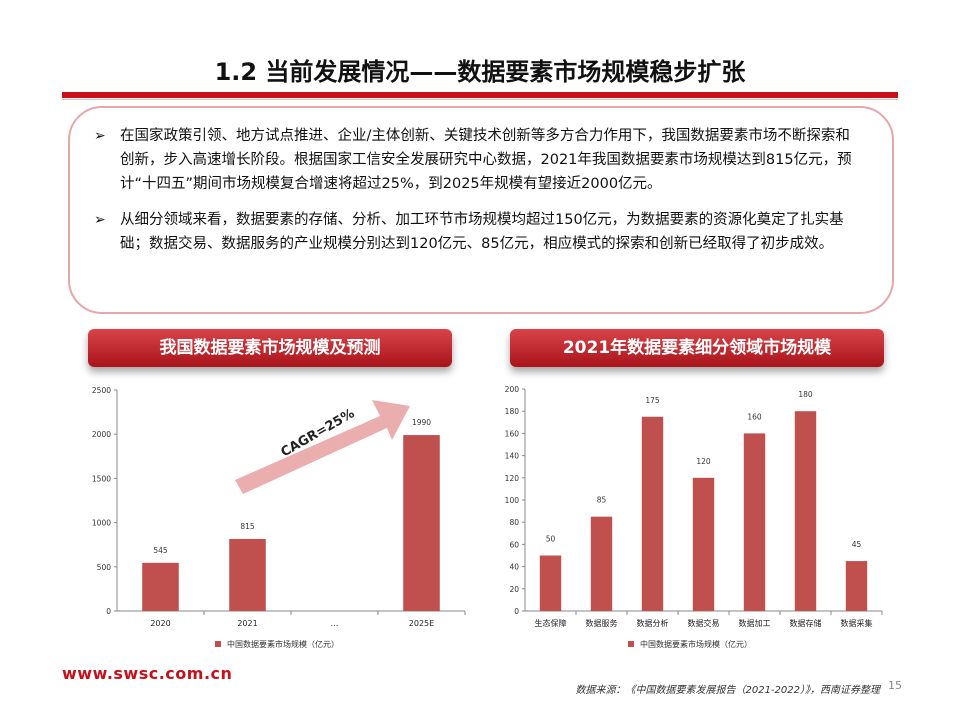  I want to click on x-tick-label: 2021, so click(247, 623).